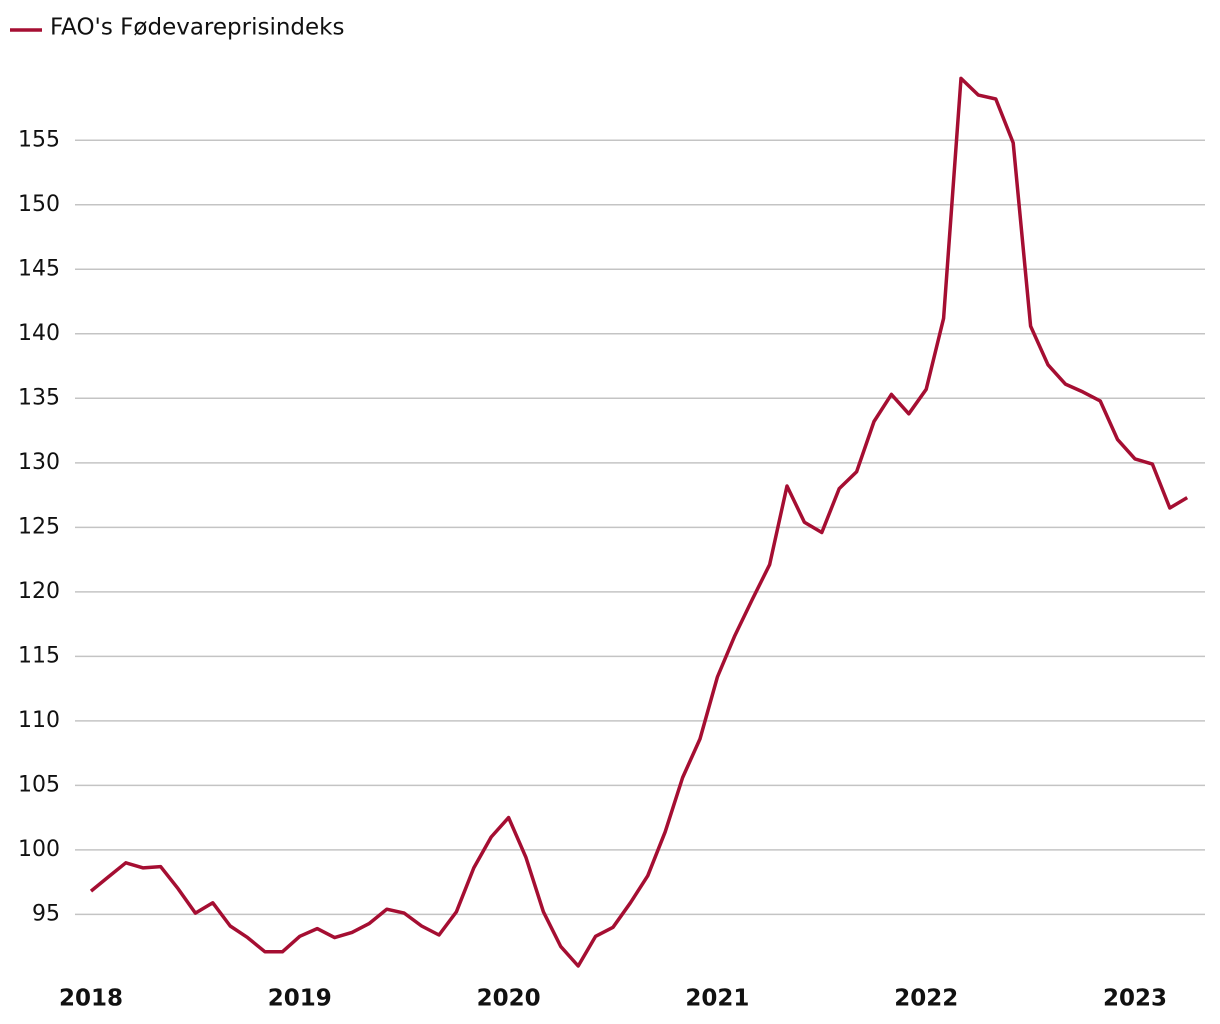 The height and width of the screenshot is (1024, 1220). I want to click on y-tick-label: 140, so click(39, 333).